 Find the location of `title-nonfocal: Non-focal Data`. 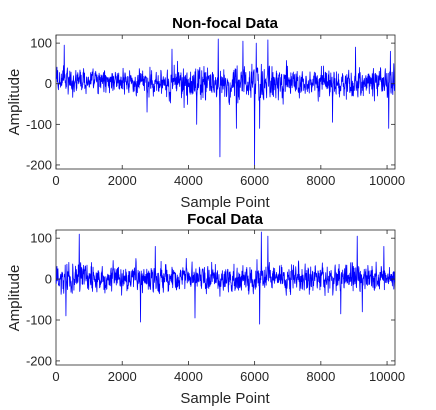

title-nonfocal: Non-focal Data is located at coordinates (225, 23).